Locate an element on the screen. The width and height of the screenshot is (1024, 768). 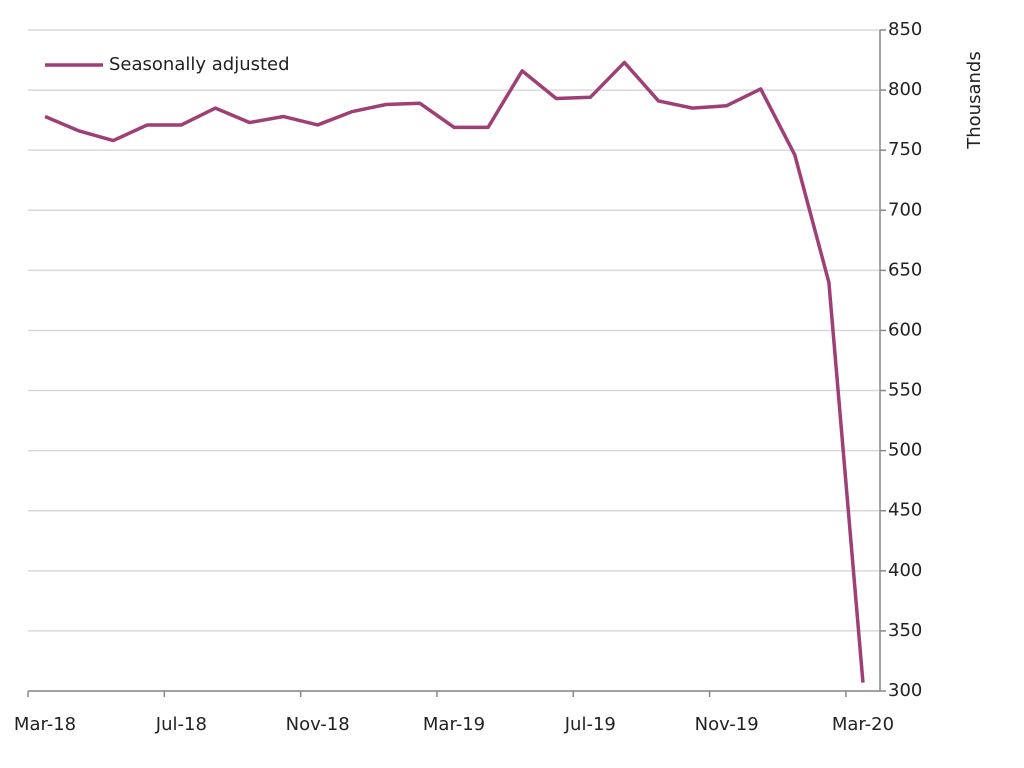
y-tick-label: 550 is located at coordinates (905, 390).